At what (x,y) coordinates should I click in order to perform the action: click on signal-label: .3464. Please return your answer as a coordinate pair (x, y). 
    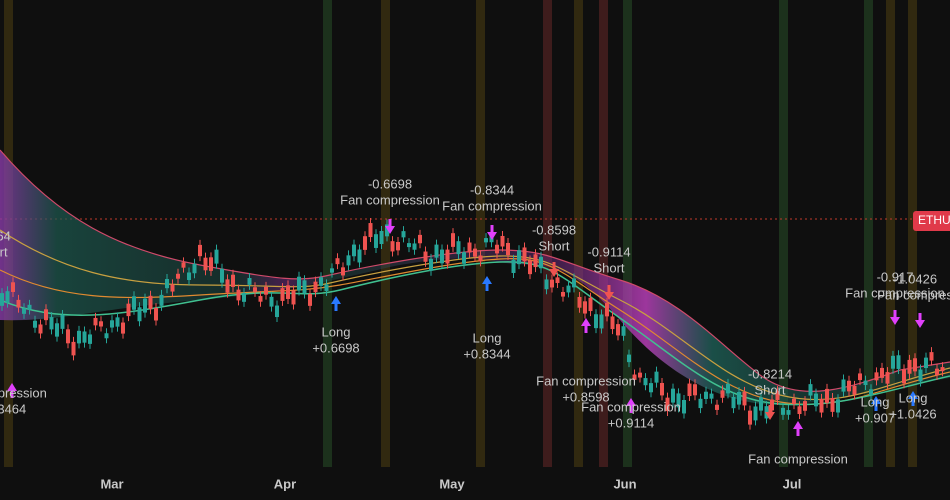
    Looking at the image, I should click on (13, 408).